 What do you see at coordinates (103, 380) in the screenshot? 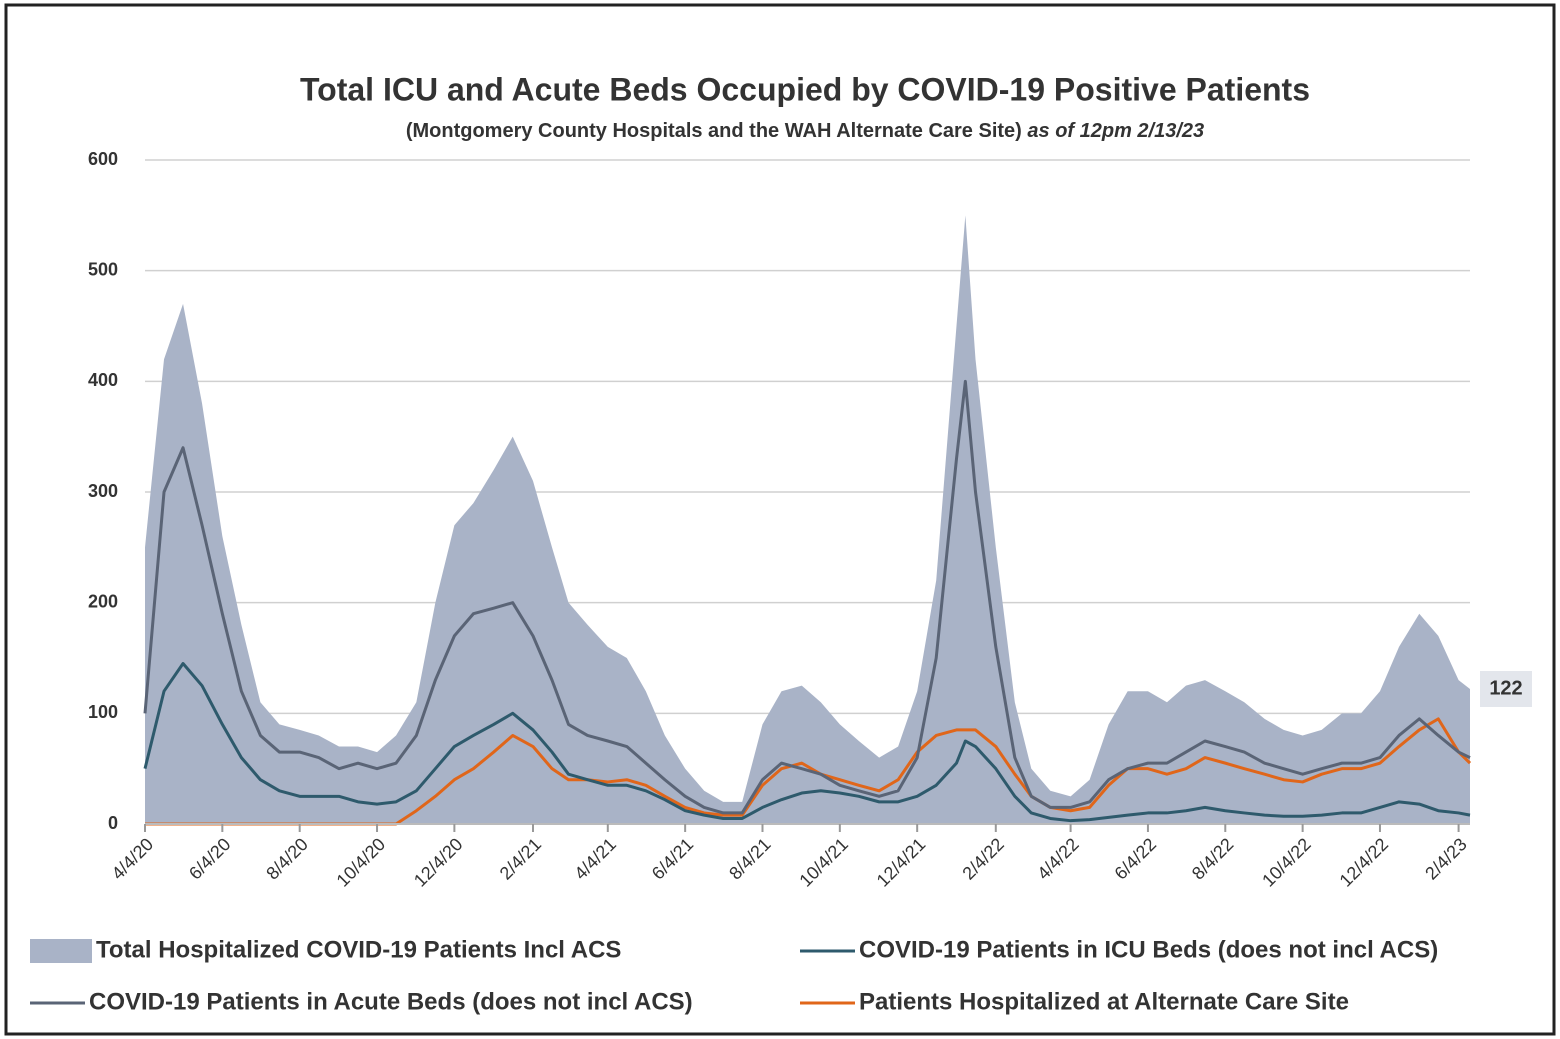
I see `y-tick-label: 400` at bounding box center [103, 380].